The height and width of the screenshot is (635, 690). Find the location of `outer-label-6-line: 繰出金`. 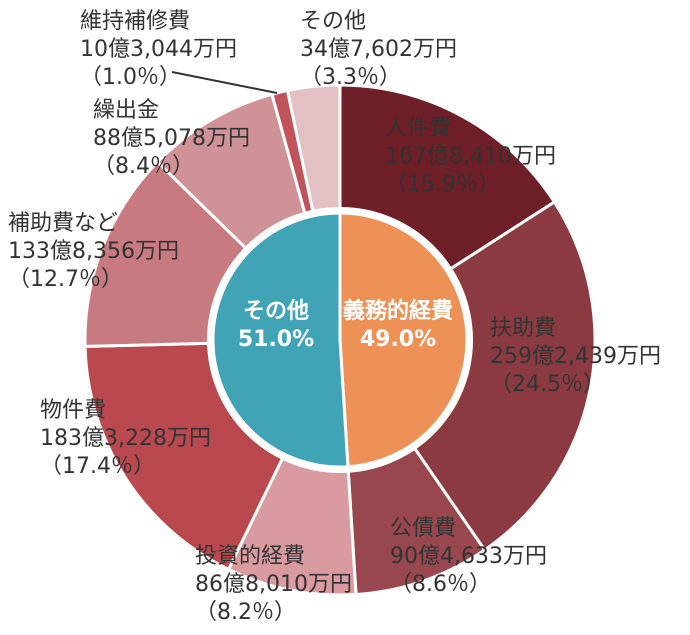

outer-label-6-line: 繰出金 is located at coordinates (126, 110).